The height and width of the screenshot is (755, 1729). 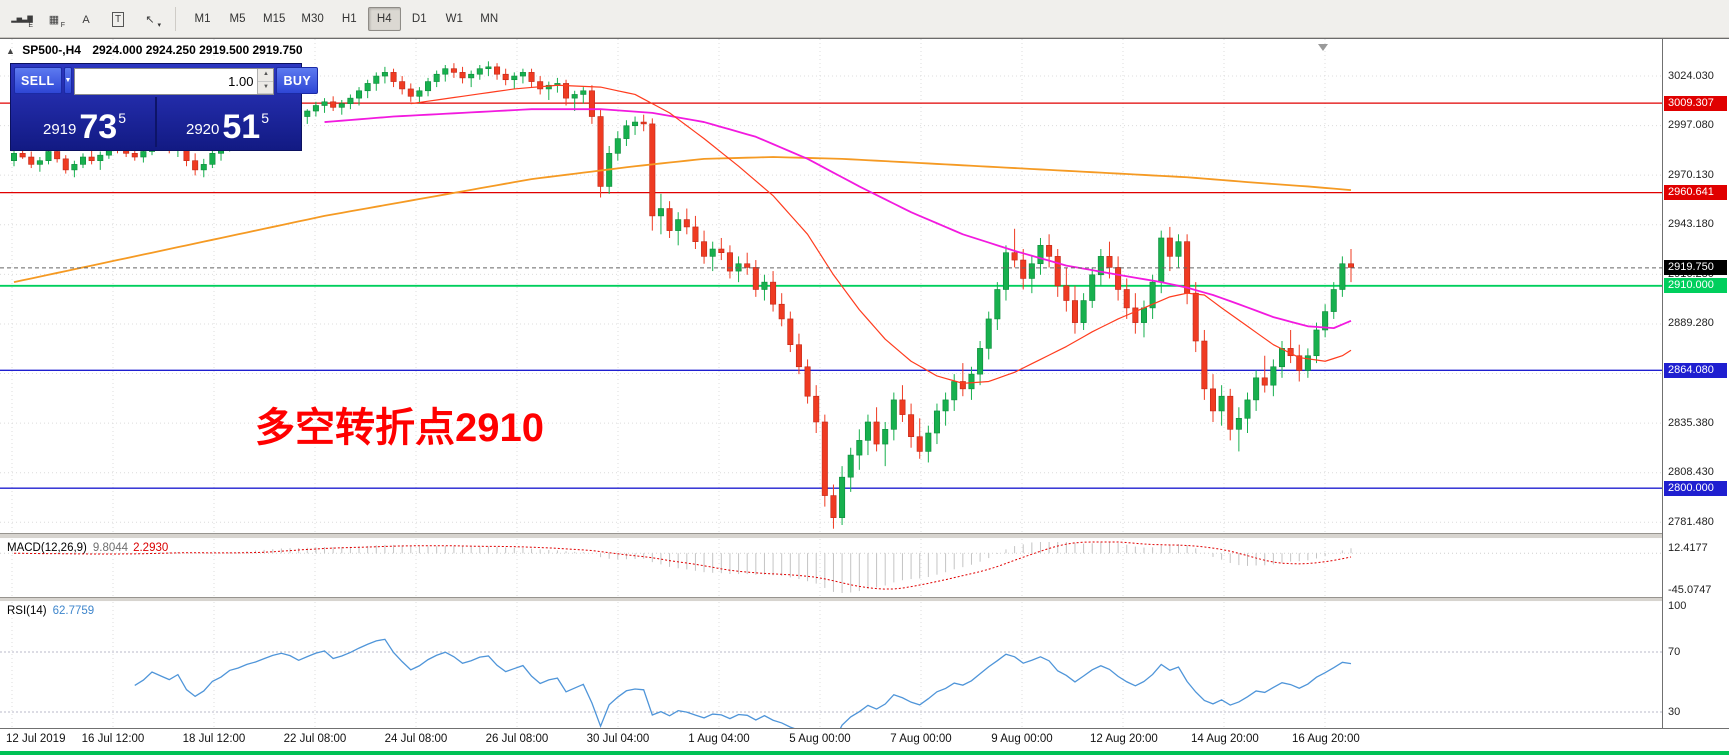 I want to click on rsi-level-30: 30, so click(x=1674, y=712).